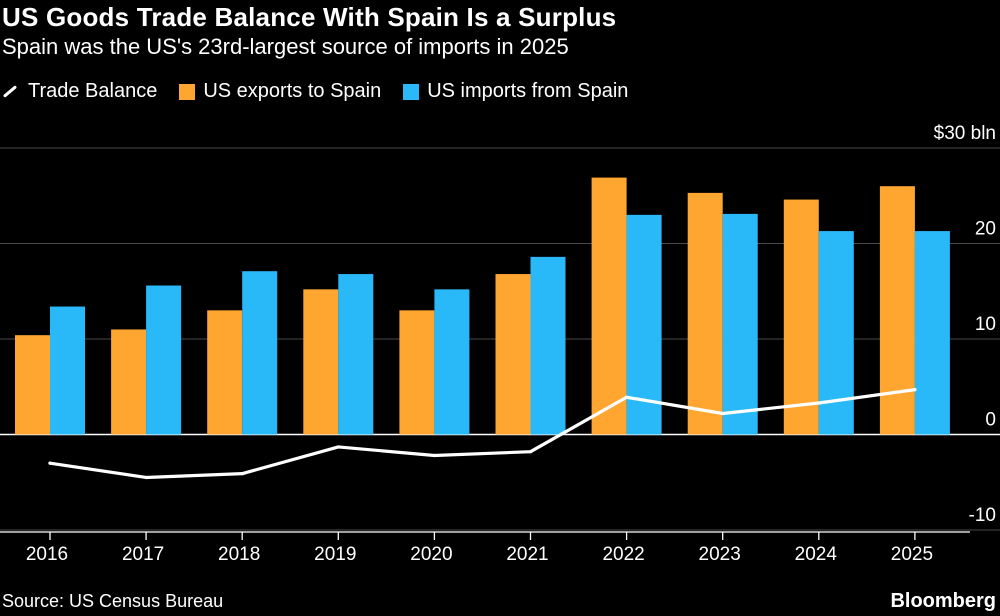  Describe the element at coordinates (239, 554) in the screenshot. I see `x-tick-label: 2018` at that location.